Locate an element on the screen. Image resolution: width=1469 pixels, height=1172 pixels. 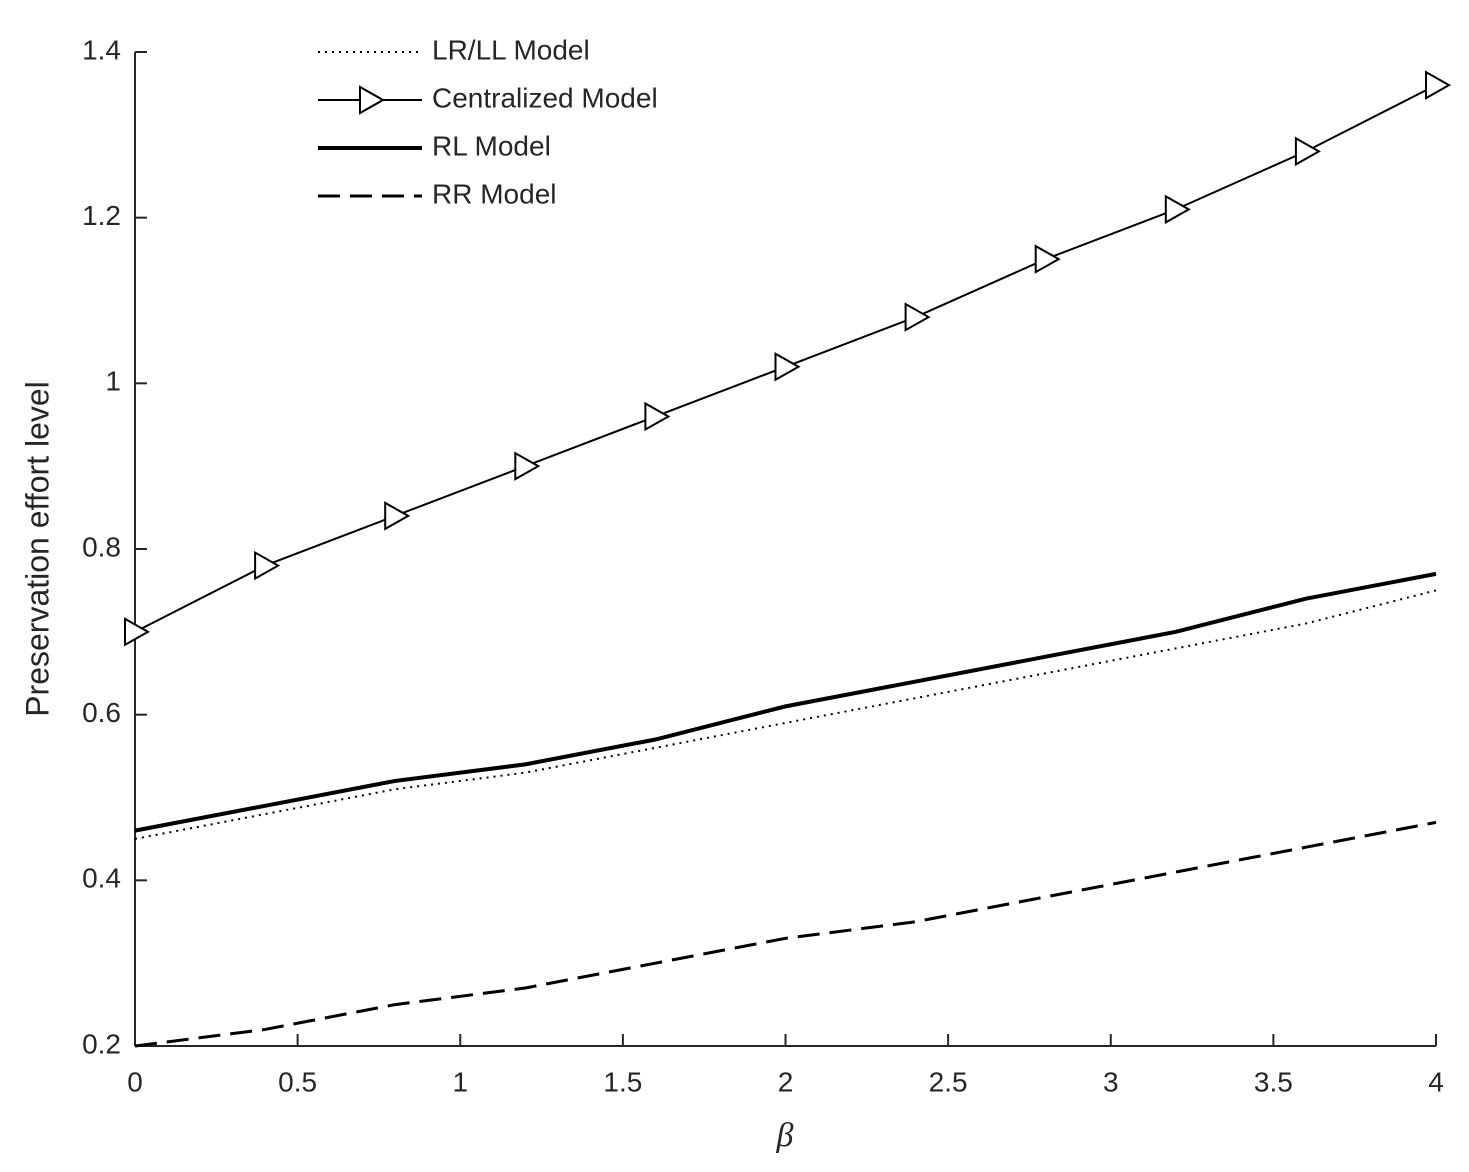
x-tick-label: 0.5 is located at coordinates (297, 1081).